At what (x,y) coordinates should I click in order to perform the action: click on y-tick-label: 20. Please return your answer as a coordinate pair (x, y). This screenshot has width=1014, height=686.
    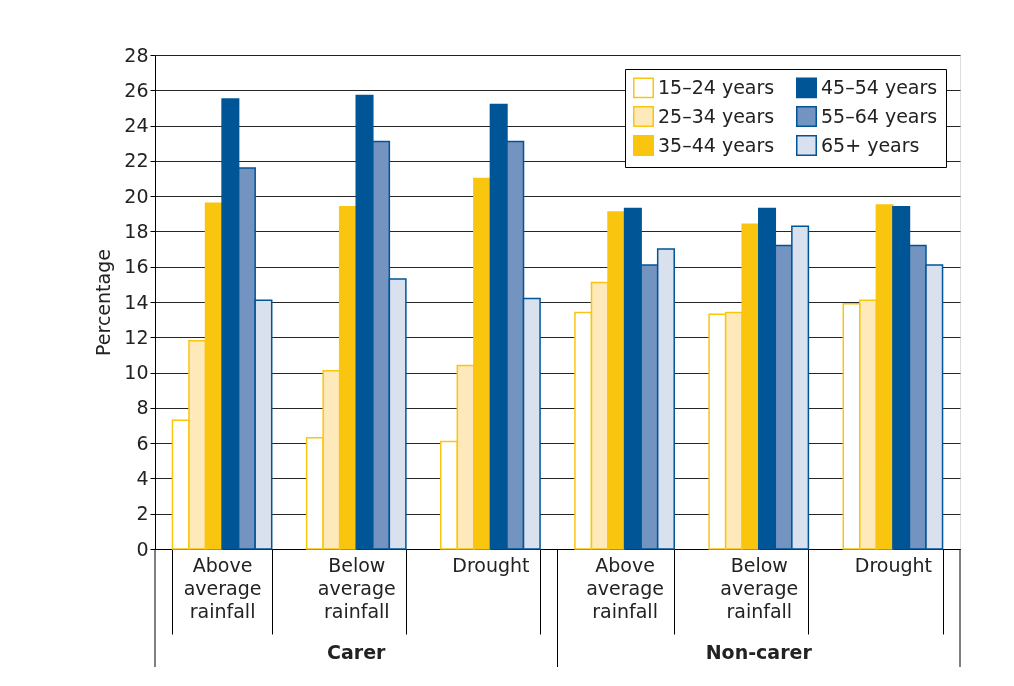
    Looking at the image, I should click on (136, 195).